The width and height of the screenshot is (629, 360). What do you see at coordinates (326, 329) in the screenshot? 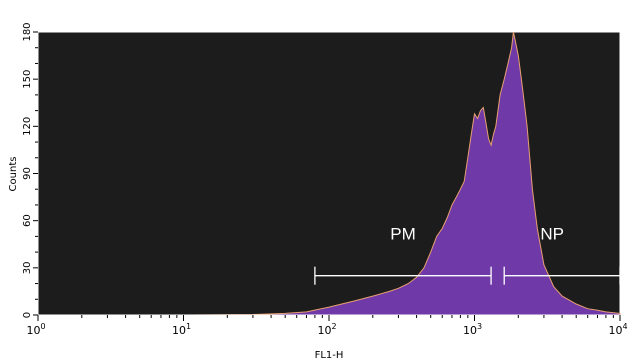
I see `x-tick-label: 102` at bounding box center [326, 329].